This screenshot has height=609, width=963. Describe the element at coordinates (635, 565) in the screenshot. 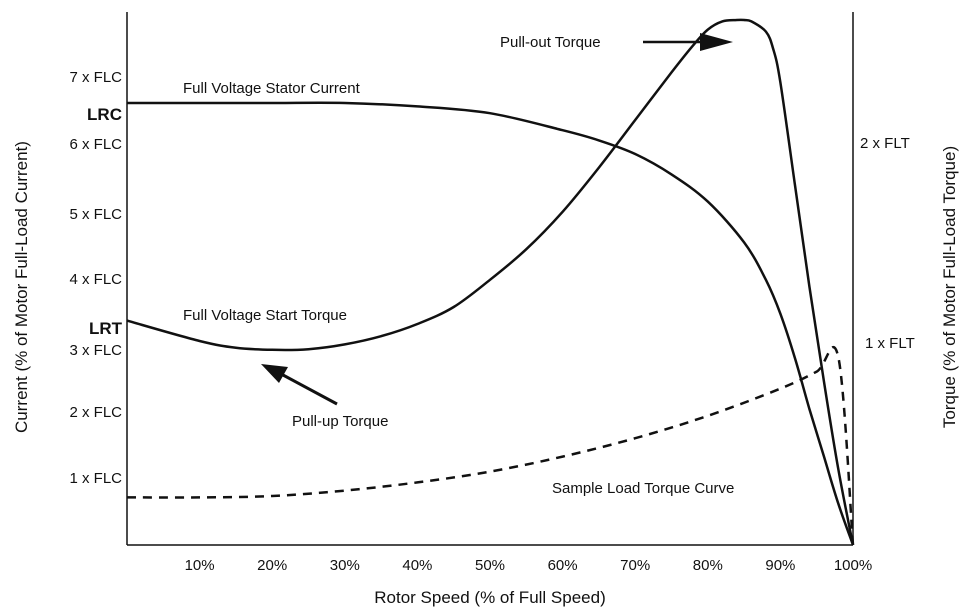

I see `x-tick-70: 70%` at that location.